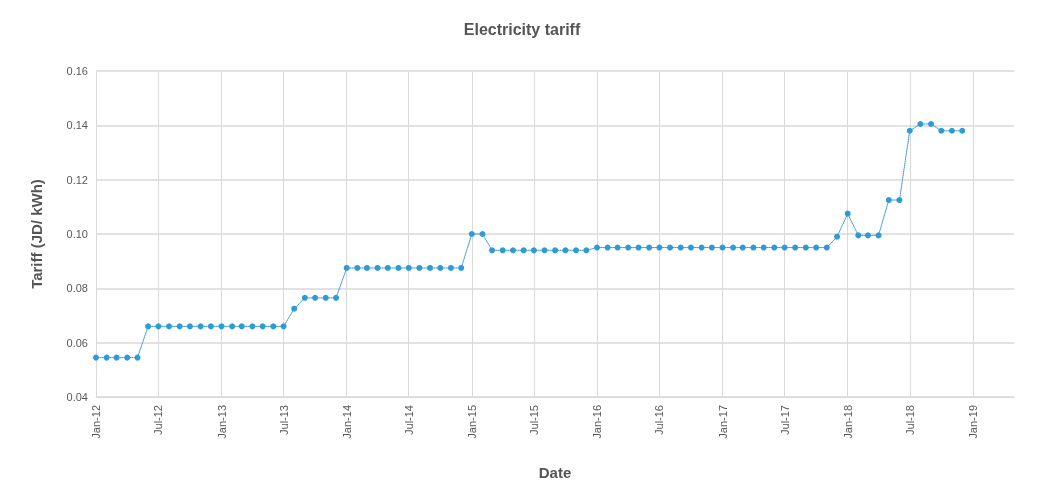  What do you see at coordinates (77, 397) in the screenshot?
I see `y-tick-label: 0.04` at bounding box center [77, 397].